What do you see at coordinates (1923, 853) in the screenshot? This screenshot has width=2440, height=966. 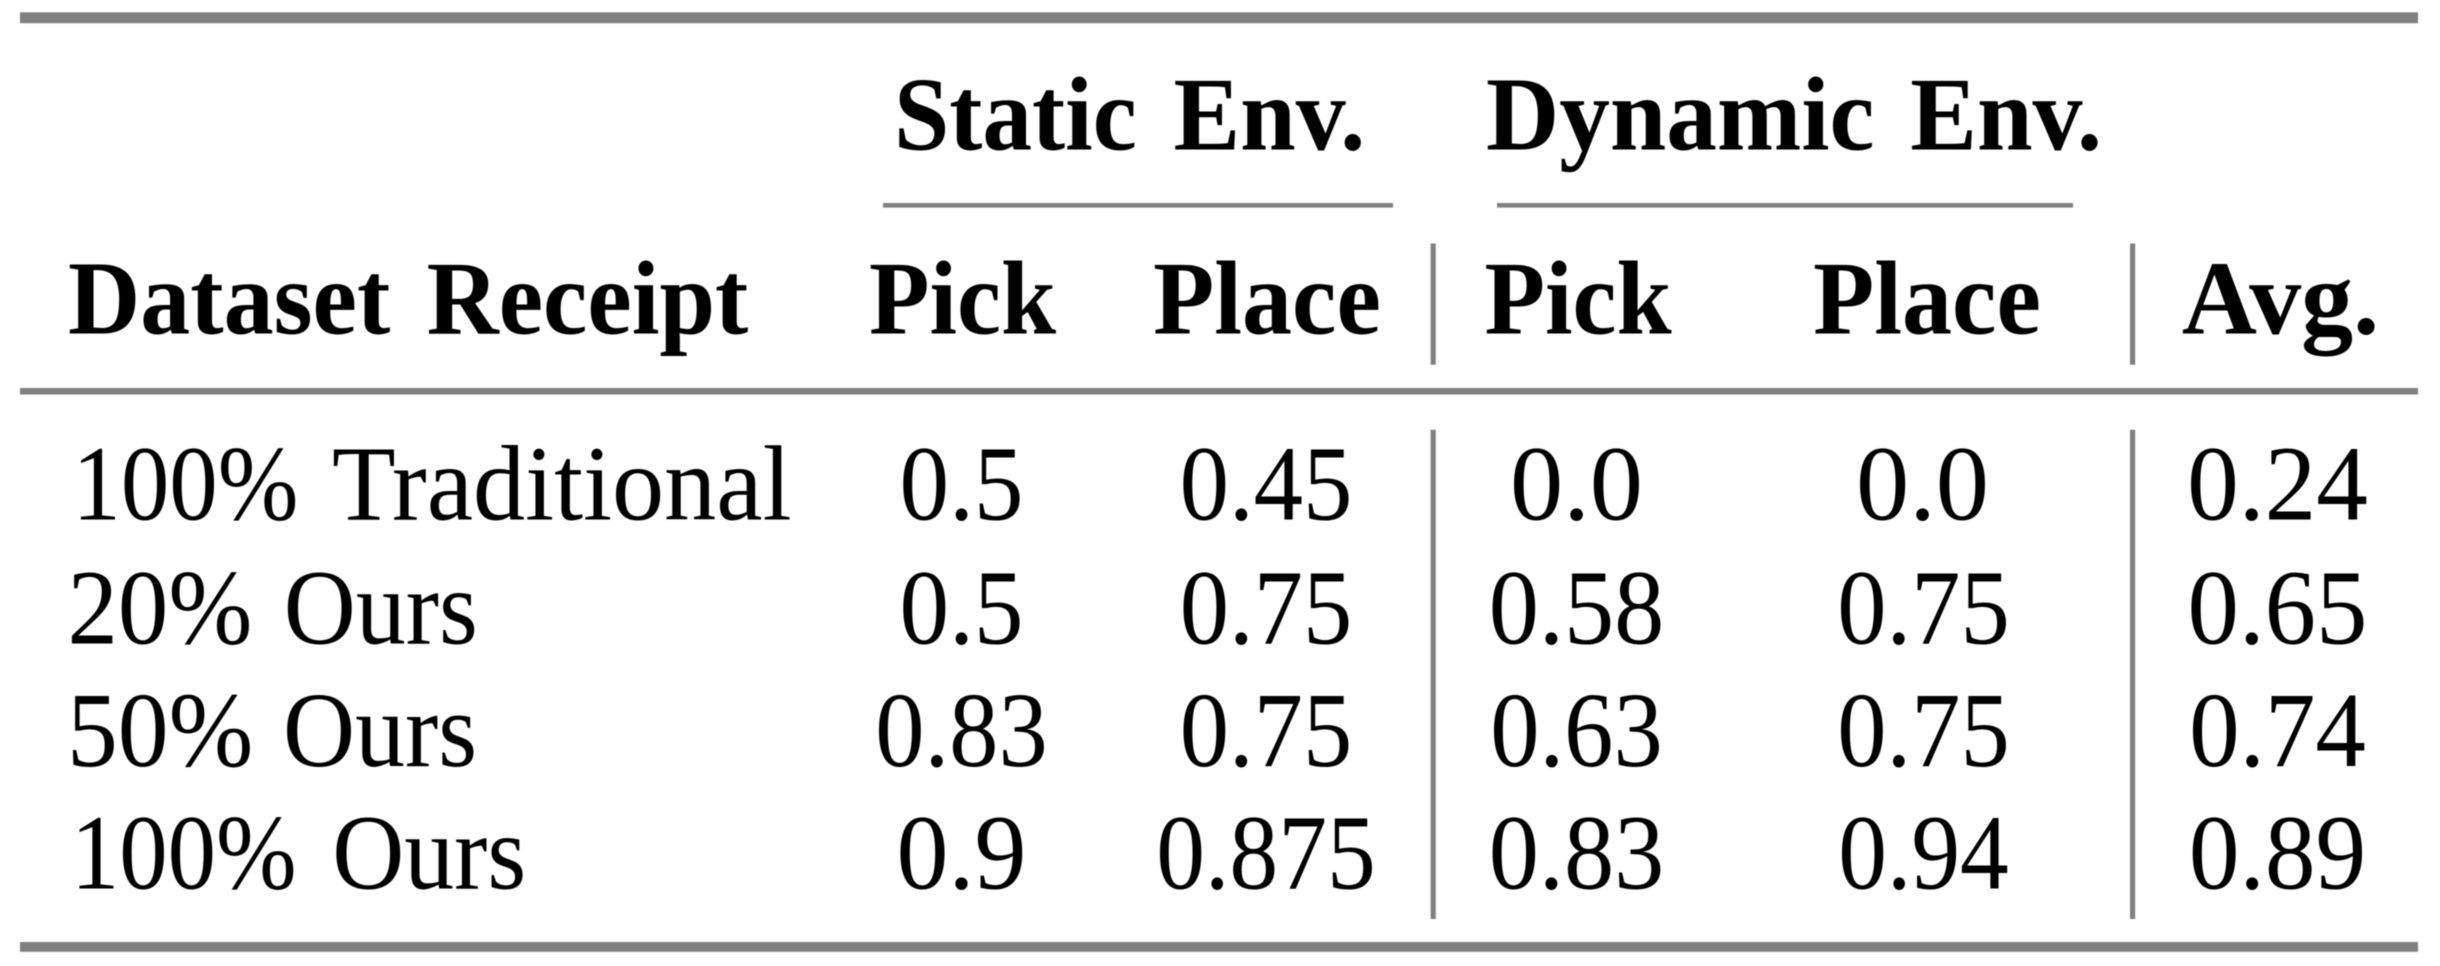 I see `svg-text: 0.94` at bounding box center [1923, 853].